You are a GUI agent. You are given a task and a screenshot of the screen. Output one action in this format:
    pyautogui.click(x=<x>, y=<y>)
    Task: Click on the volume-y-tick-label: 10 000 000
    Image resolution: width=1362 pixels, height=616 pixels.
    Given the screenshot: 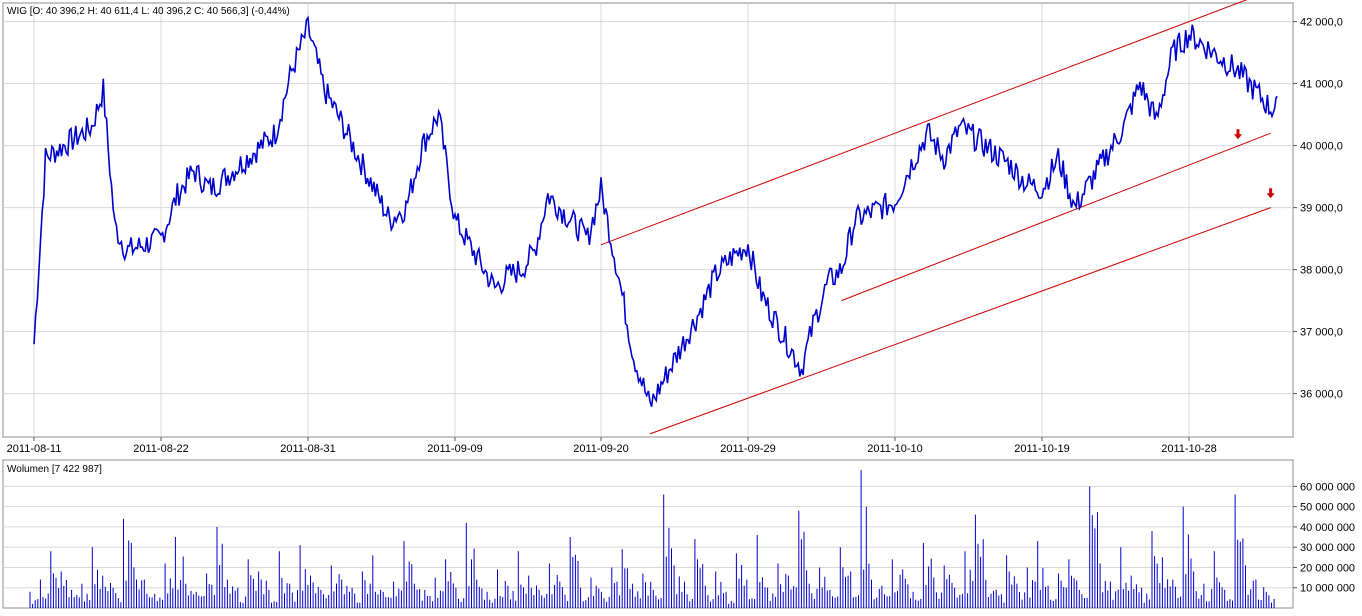 What is the action you would take?
    pyautogui.click(x=1327, y=589)
    